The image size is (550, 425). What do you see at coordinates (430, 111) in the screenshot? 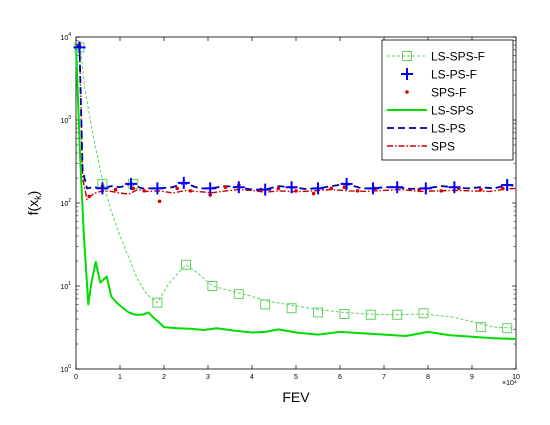
I see `legend-entry: LS-SPS` at bounding box center [430, 111].